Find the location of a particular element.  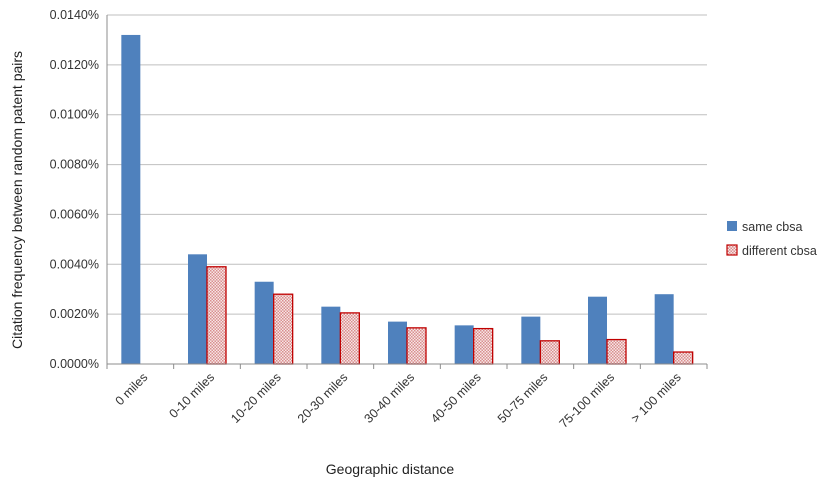

x-tick-label: 0 miles is located at coordinates (132, 389).